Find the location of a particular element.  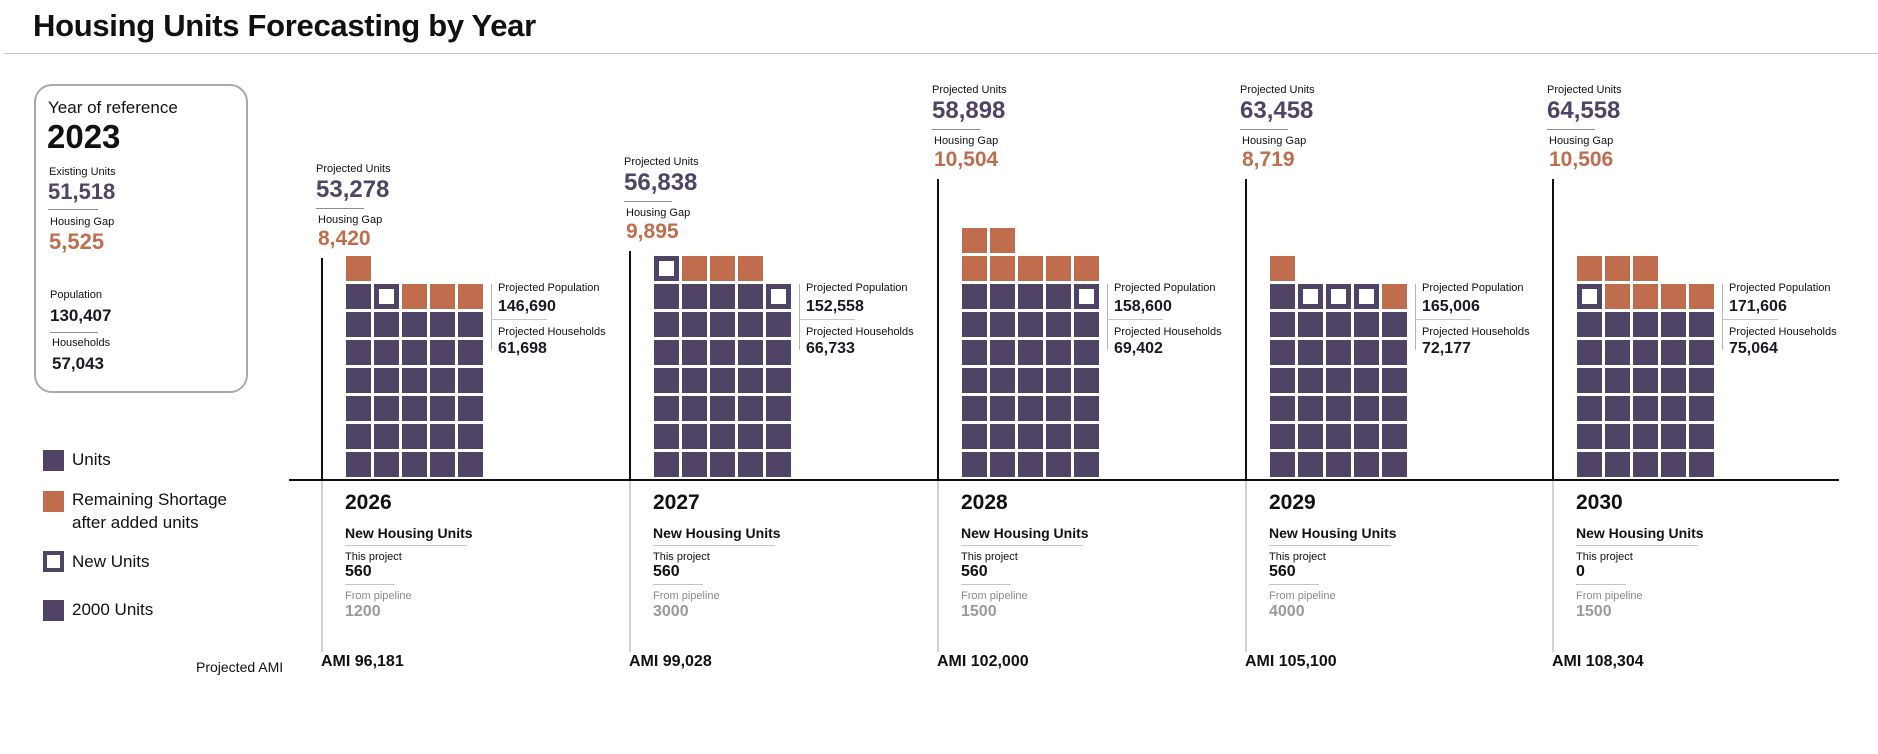

housing-gap-label: Housing Gap is located at coordinates (1581, 141).